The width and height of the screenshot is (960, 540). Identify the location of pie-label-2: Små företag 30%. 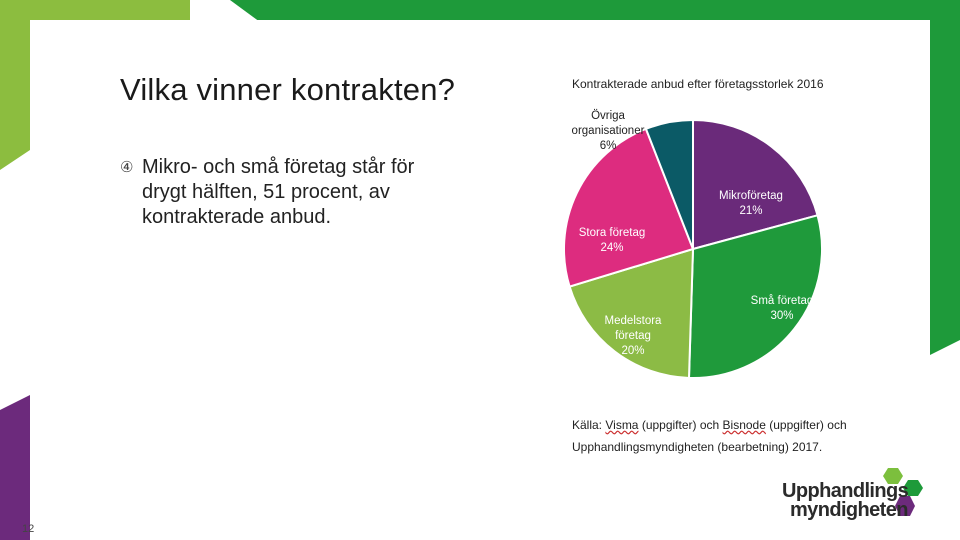
(782, 308).